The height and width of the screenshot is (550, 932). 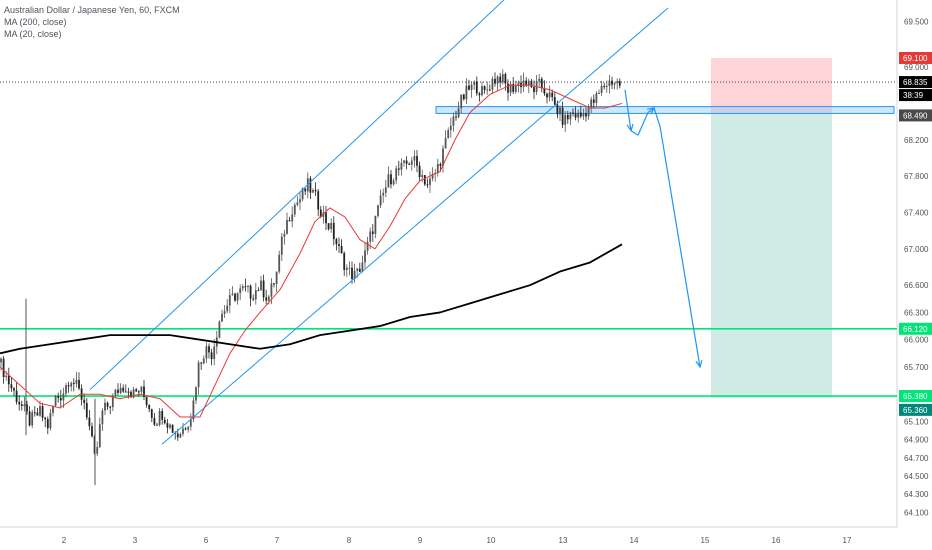 I want to click on stop-price-tag: 69.100, so click(x=915, y=58).